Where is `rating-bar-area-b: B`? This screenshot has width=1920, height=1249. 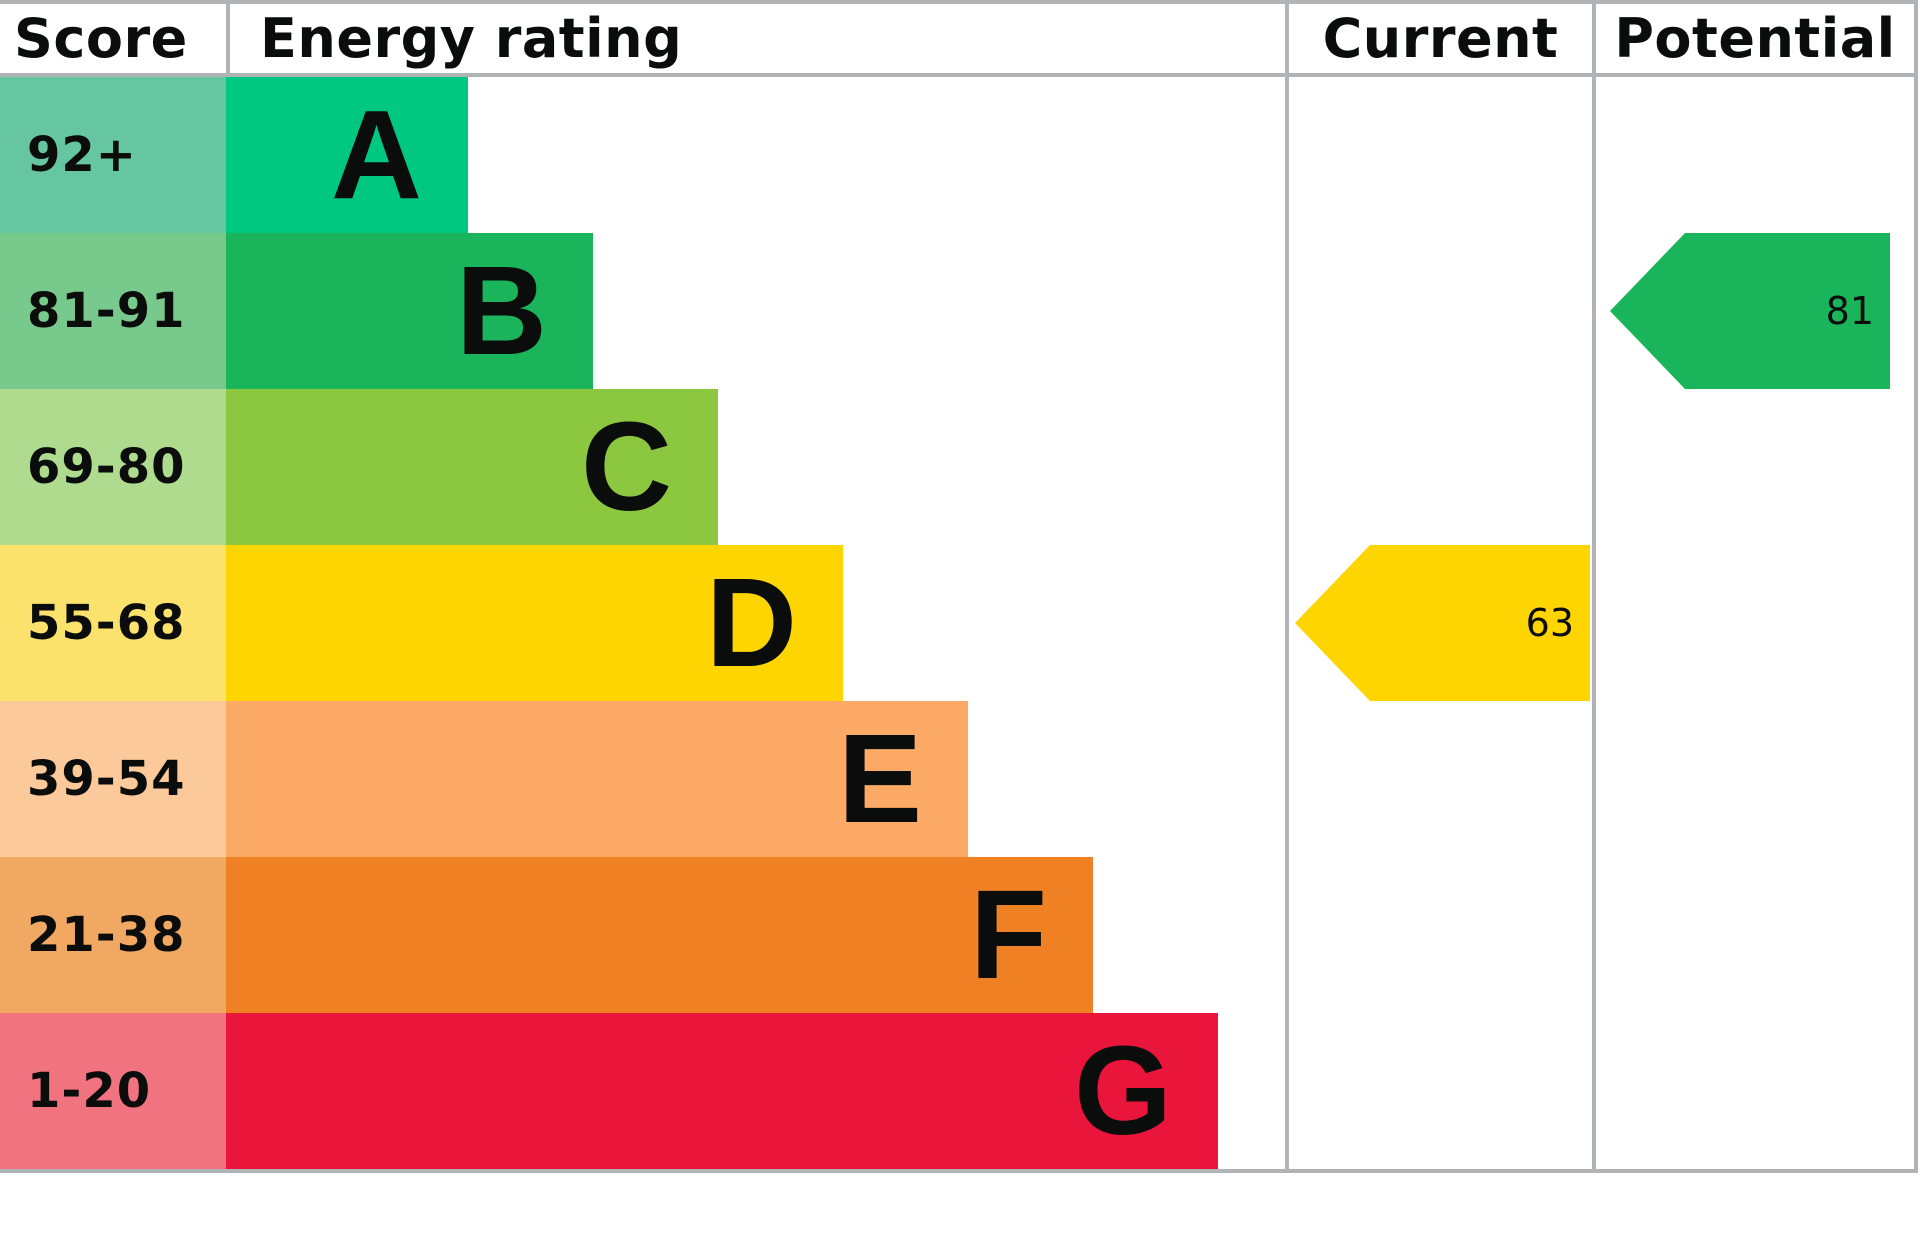
rating-bar-area-b: B is located at coordinates (755, 311).